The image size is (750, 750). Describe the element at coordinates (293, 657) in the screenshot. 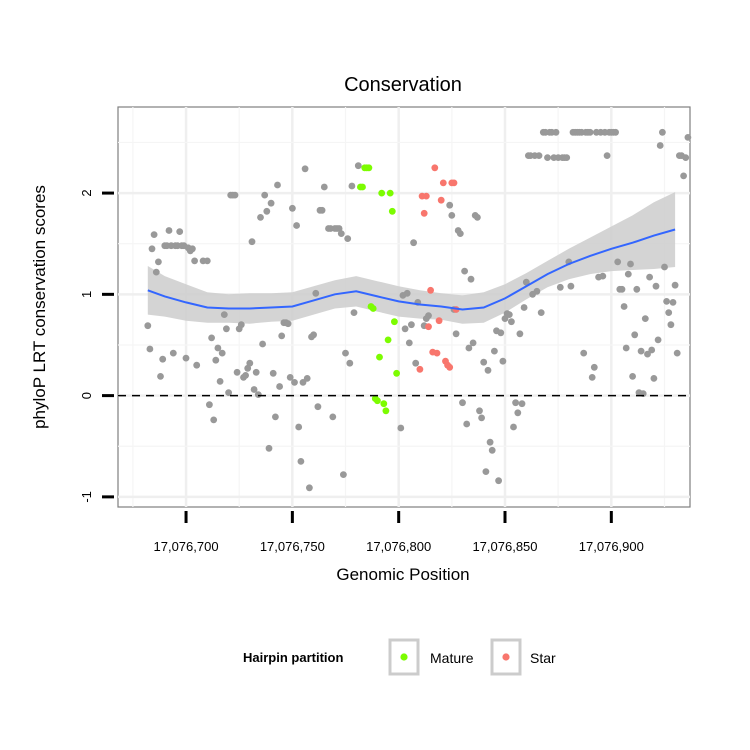

I see `legend-title: Hairpin partition` at that location.